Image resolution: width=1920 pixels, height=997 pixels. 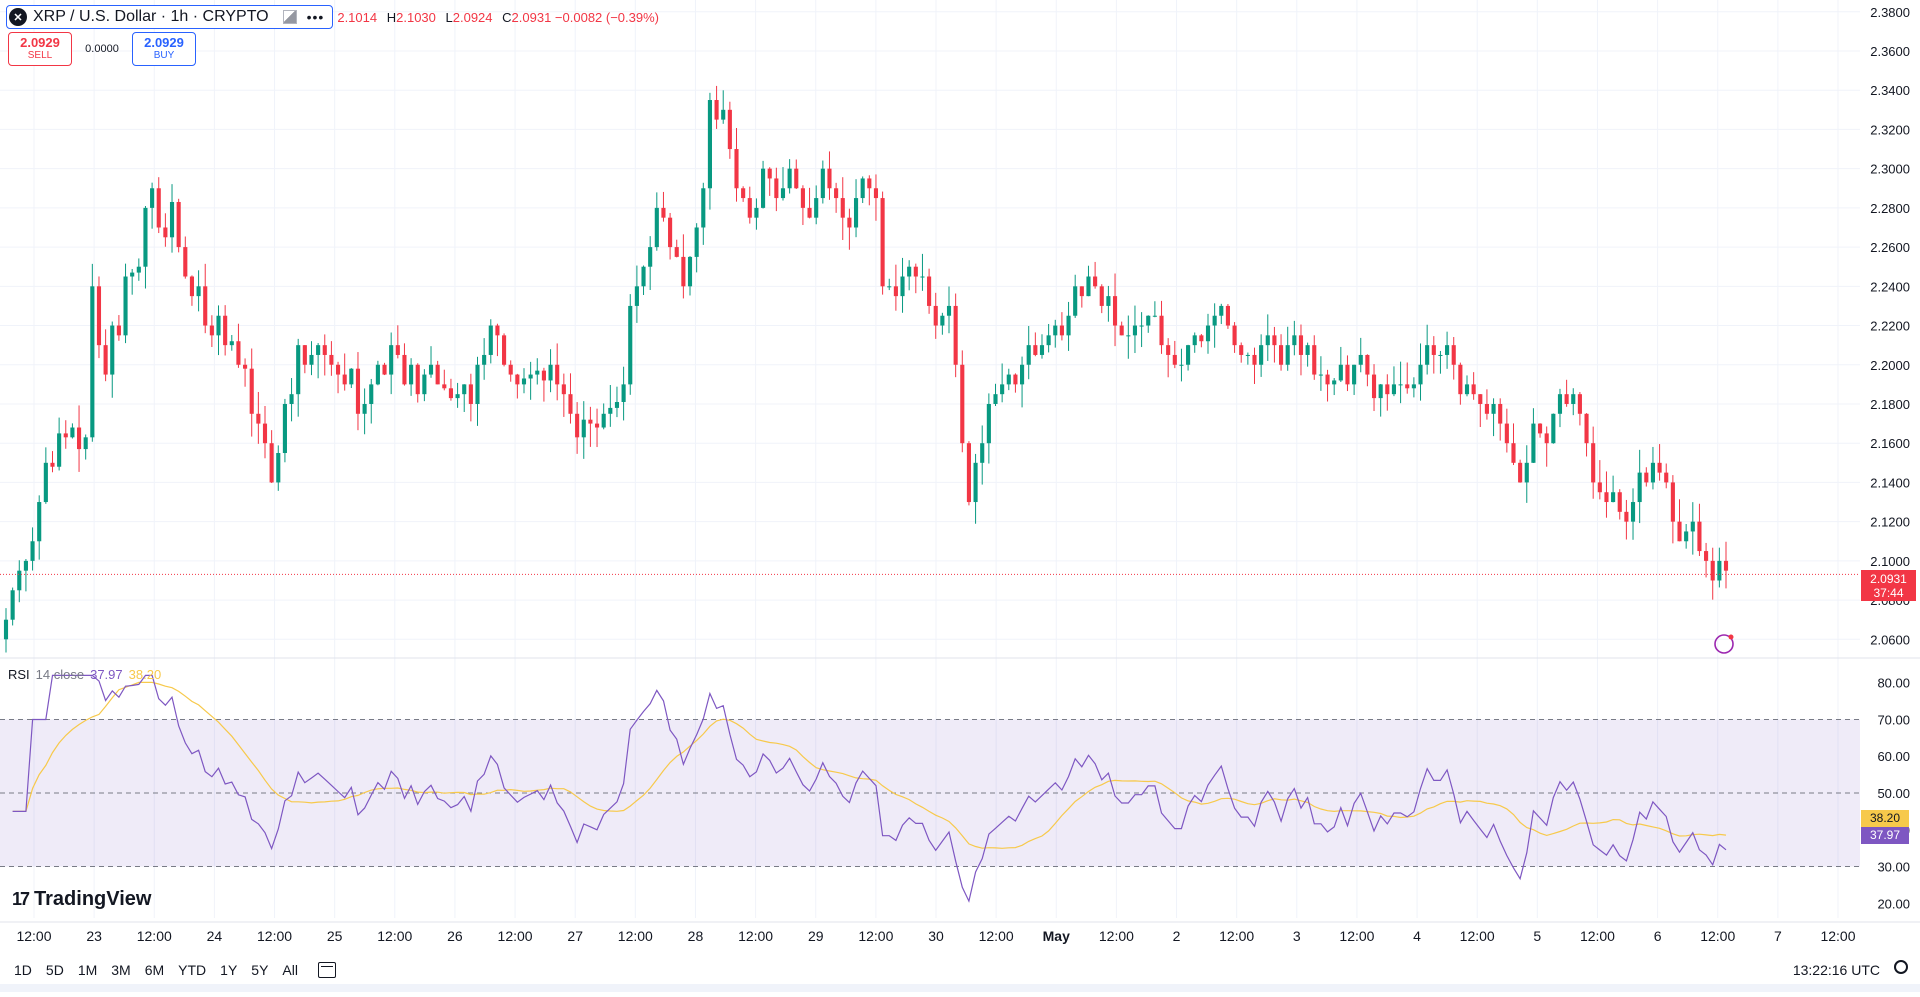 I want to click on range-1y-button: 1Y, so click(x=229, y=970).